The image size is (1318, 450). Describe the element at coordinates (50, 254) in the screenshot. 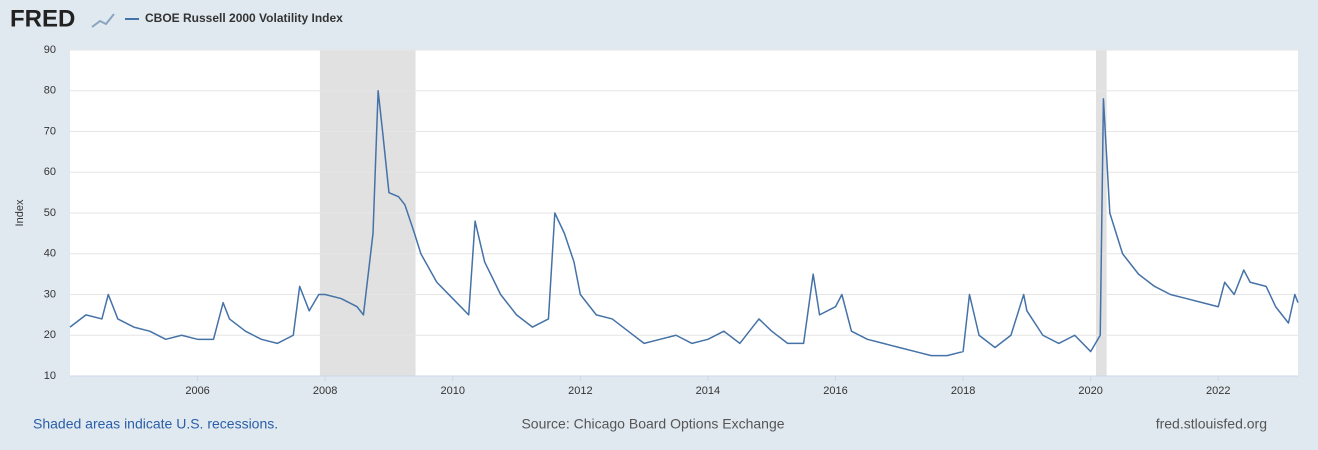

I see `y-tick-label: 40` at that location.